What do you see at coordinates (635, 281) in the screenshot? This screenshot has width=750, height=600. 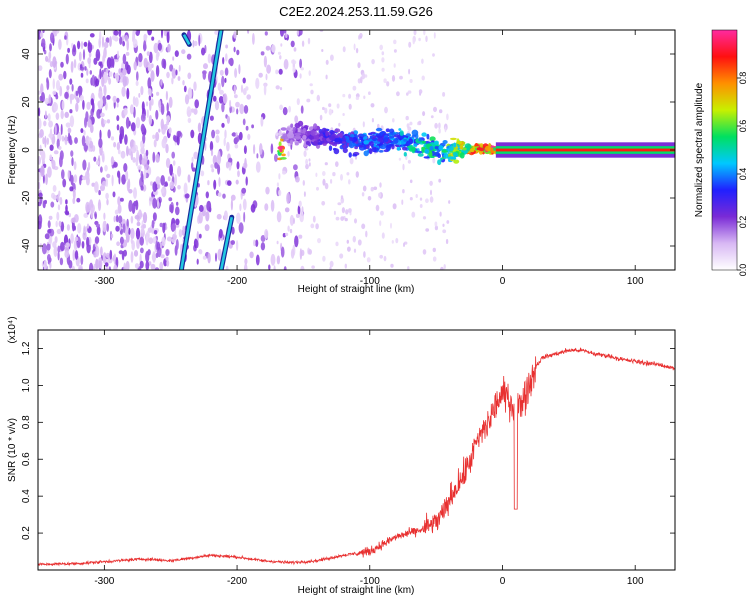 I see `x-tick-label: 100` at bounding box center [635, 281].